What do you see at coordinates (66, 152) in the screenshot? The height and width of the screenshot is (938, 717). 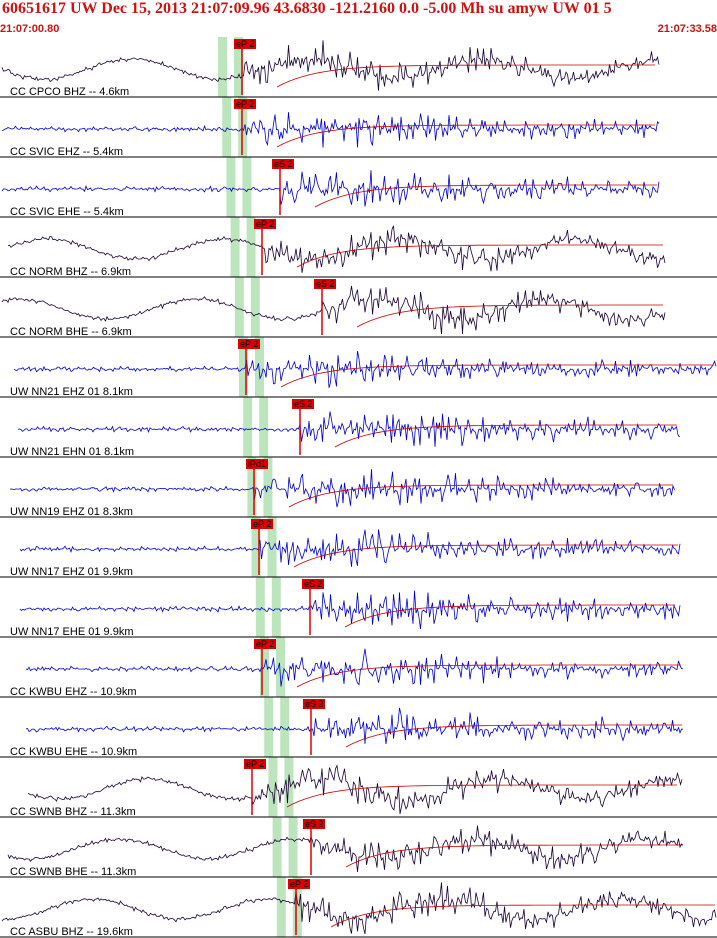 I see `trace-label: CC SVIC EHZ -- 5.4km` at bounding box center [66, 152].